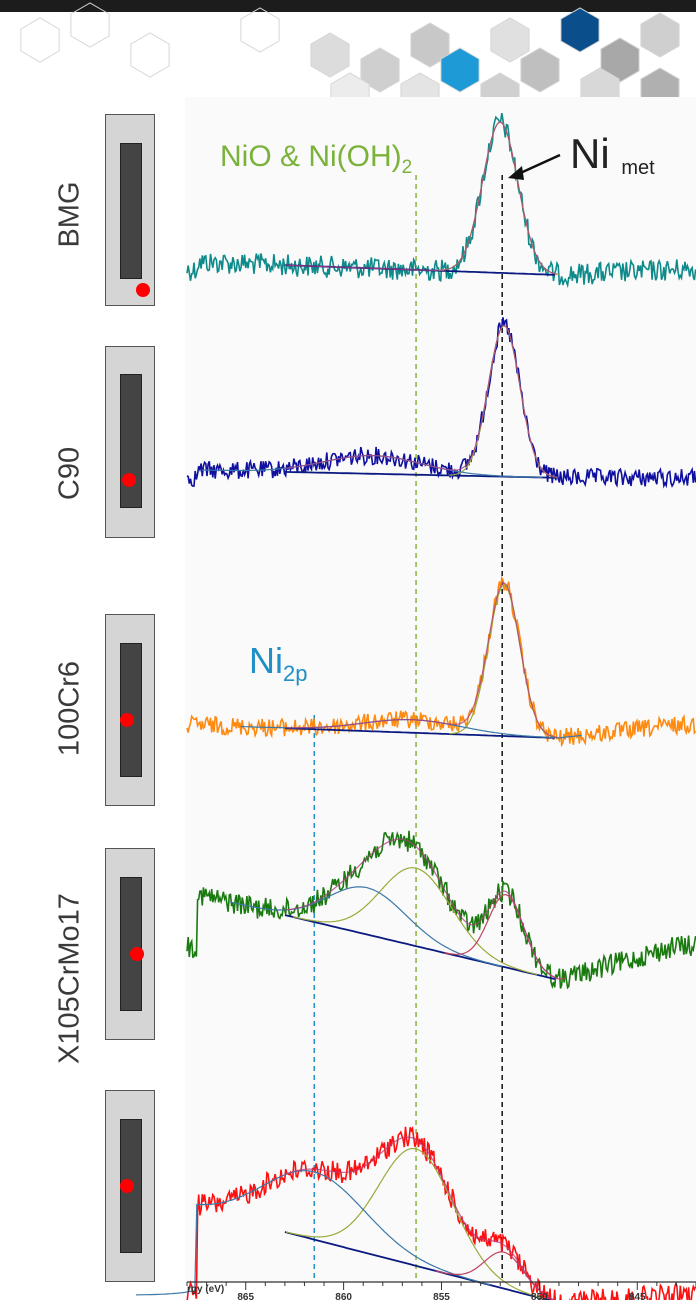 The width and height of the screenshot is (696, 1300). I want to click on ni-met-arrowhead, so click(516, 173).